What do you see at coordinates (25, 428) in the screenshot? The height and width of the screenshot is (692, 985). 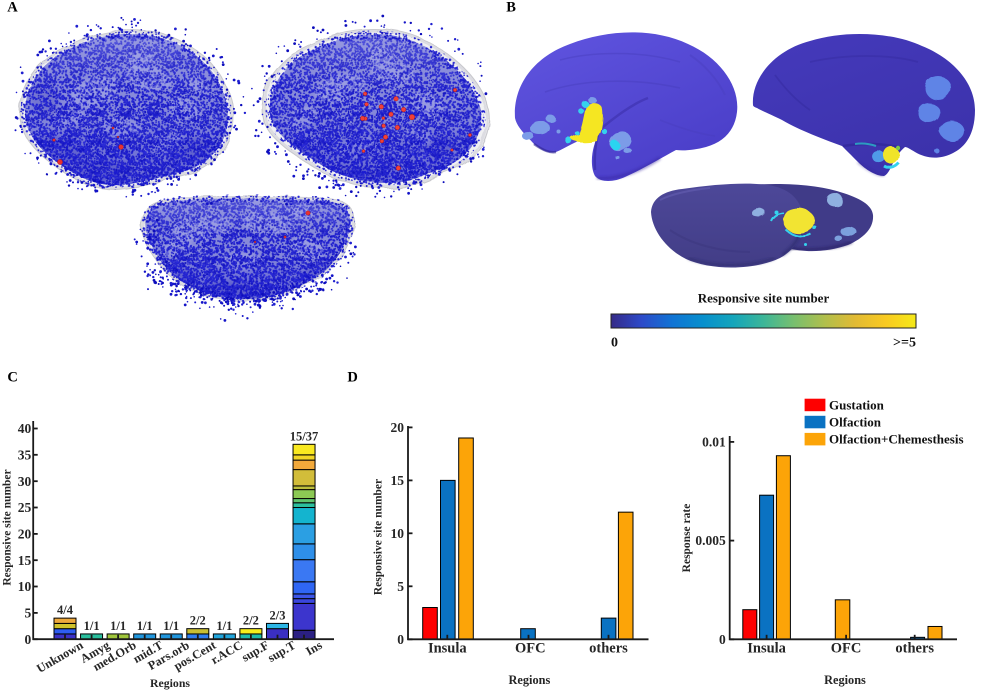 I see `svg-text: 40` at bounding box center [25, 428].